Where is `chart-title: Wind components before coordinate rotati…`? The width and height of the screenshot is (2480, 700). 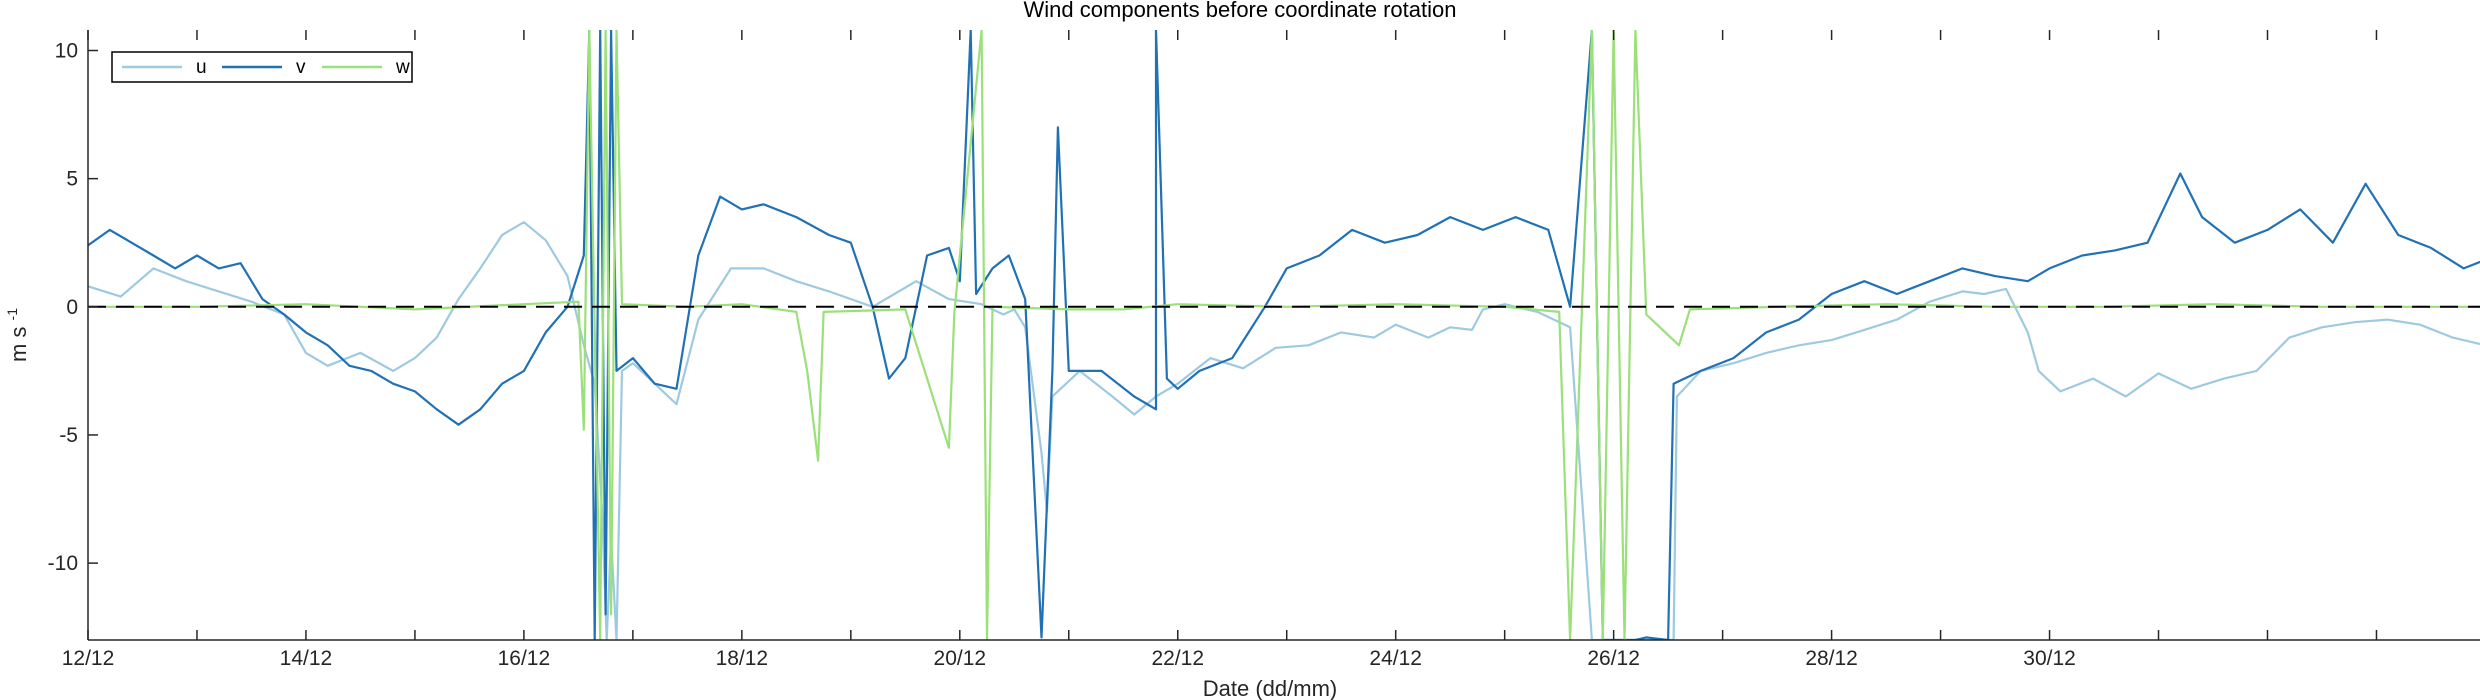
chart-title: Wind components before coordinate rotati… is located at coordinates (1240, 11).